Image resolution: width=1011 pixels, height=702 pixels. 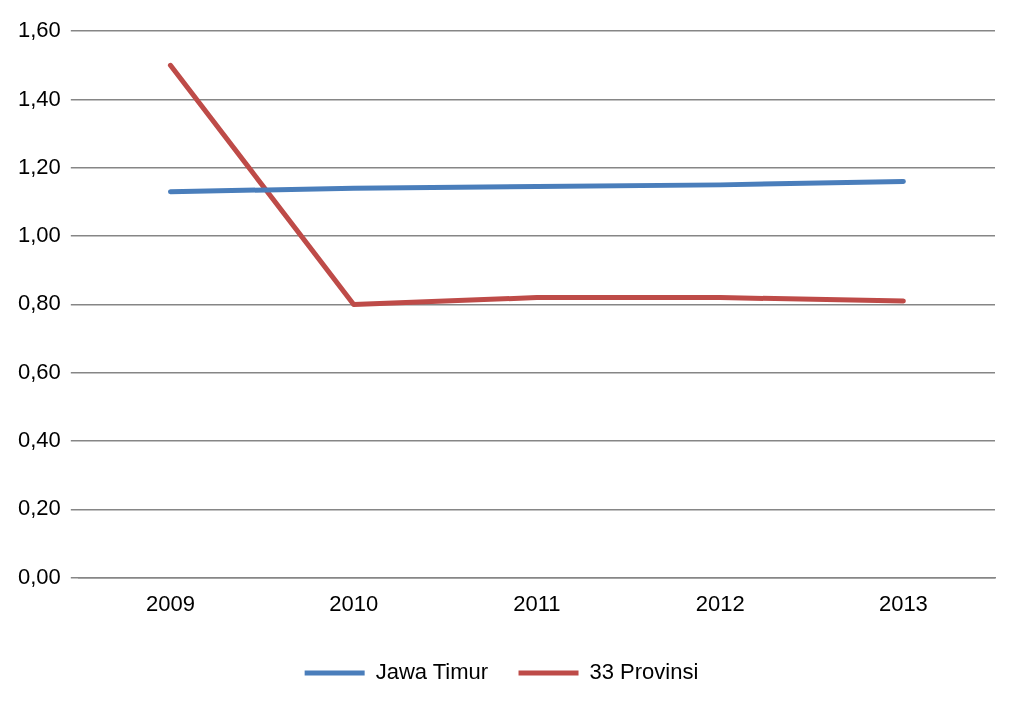 I want to click on legend-label: 33 Provinsi, so click(x=644, y=672).